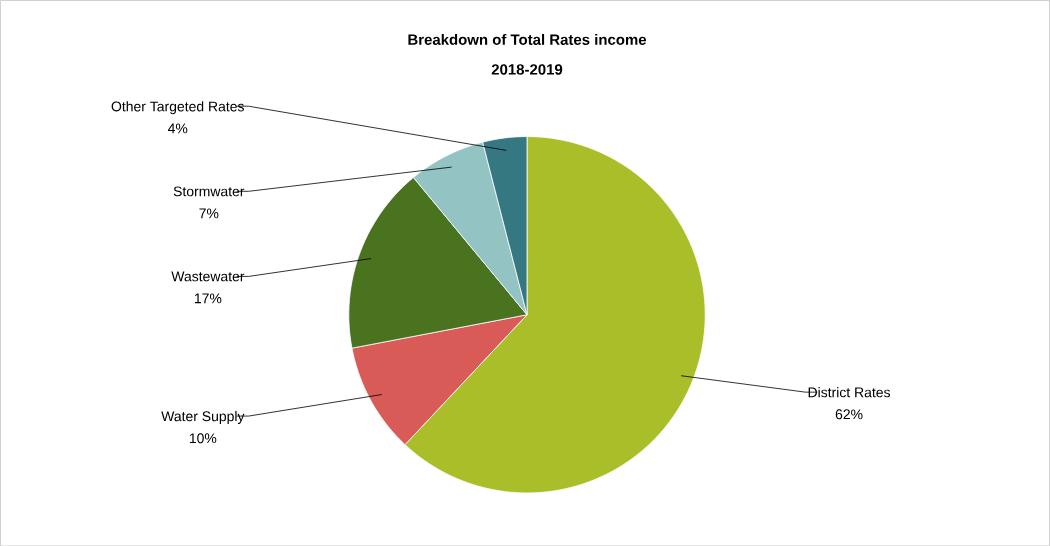  What do you see at coordinates (177, 128) in the screenshot?
I see `data-label: 4%` at bounding box center [177, 128].